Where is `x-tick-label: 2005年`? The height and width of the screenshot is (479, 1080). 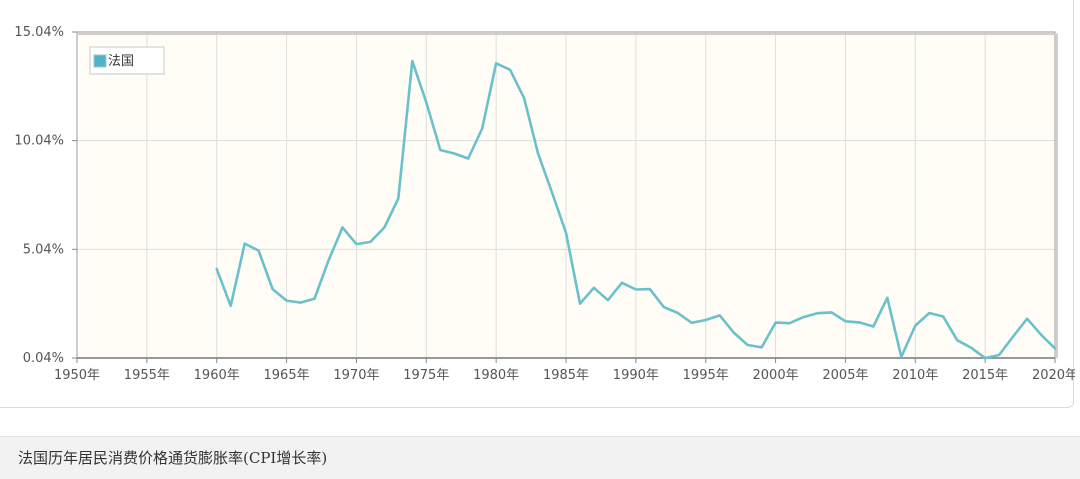
x-tick-label: 2005年 is located at coordinates (845, 375).